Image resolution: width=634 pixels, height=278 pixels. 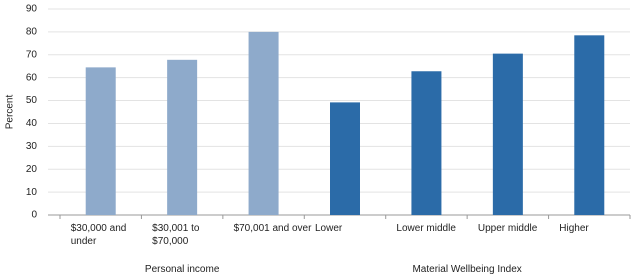 I want to click on y-tick-label: 20, so click(x=32, y=169).